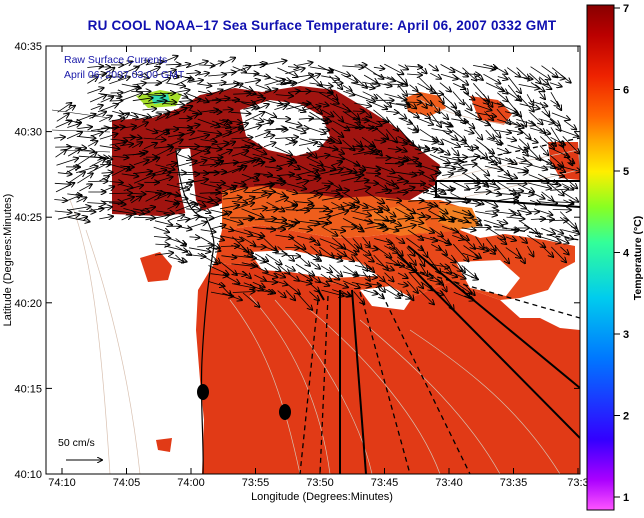 This screenshot has height=518, width=644. I want to click on scale-arrow-label: 50 cm/s, so click(76, 443).